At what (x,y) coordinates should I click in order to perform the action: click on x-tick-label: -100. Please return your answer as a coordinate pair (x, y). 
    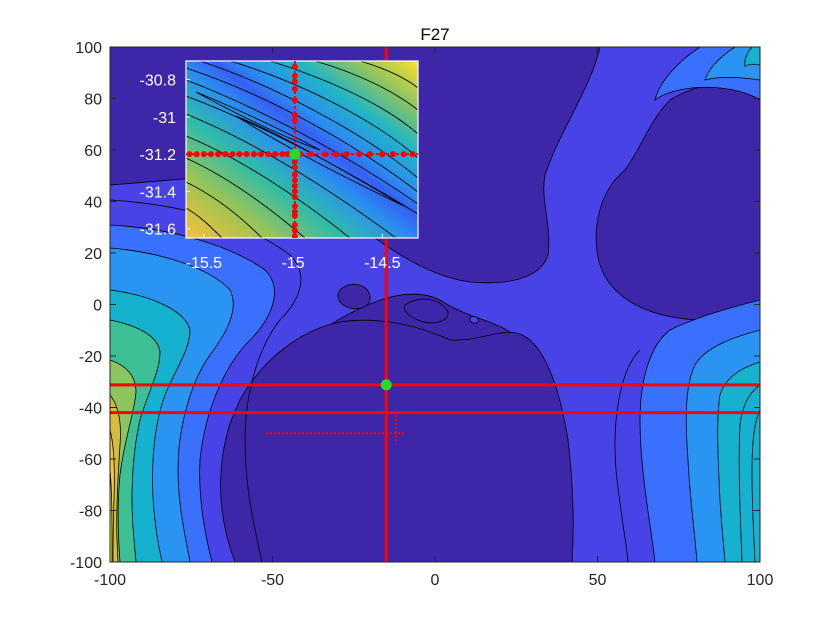
    Looking at the image, I should click on (110, 580).